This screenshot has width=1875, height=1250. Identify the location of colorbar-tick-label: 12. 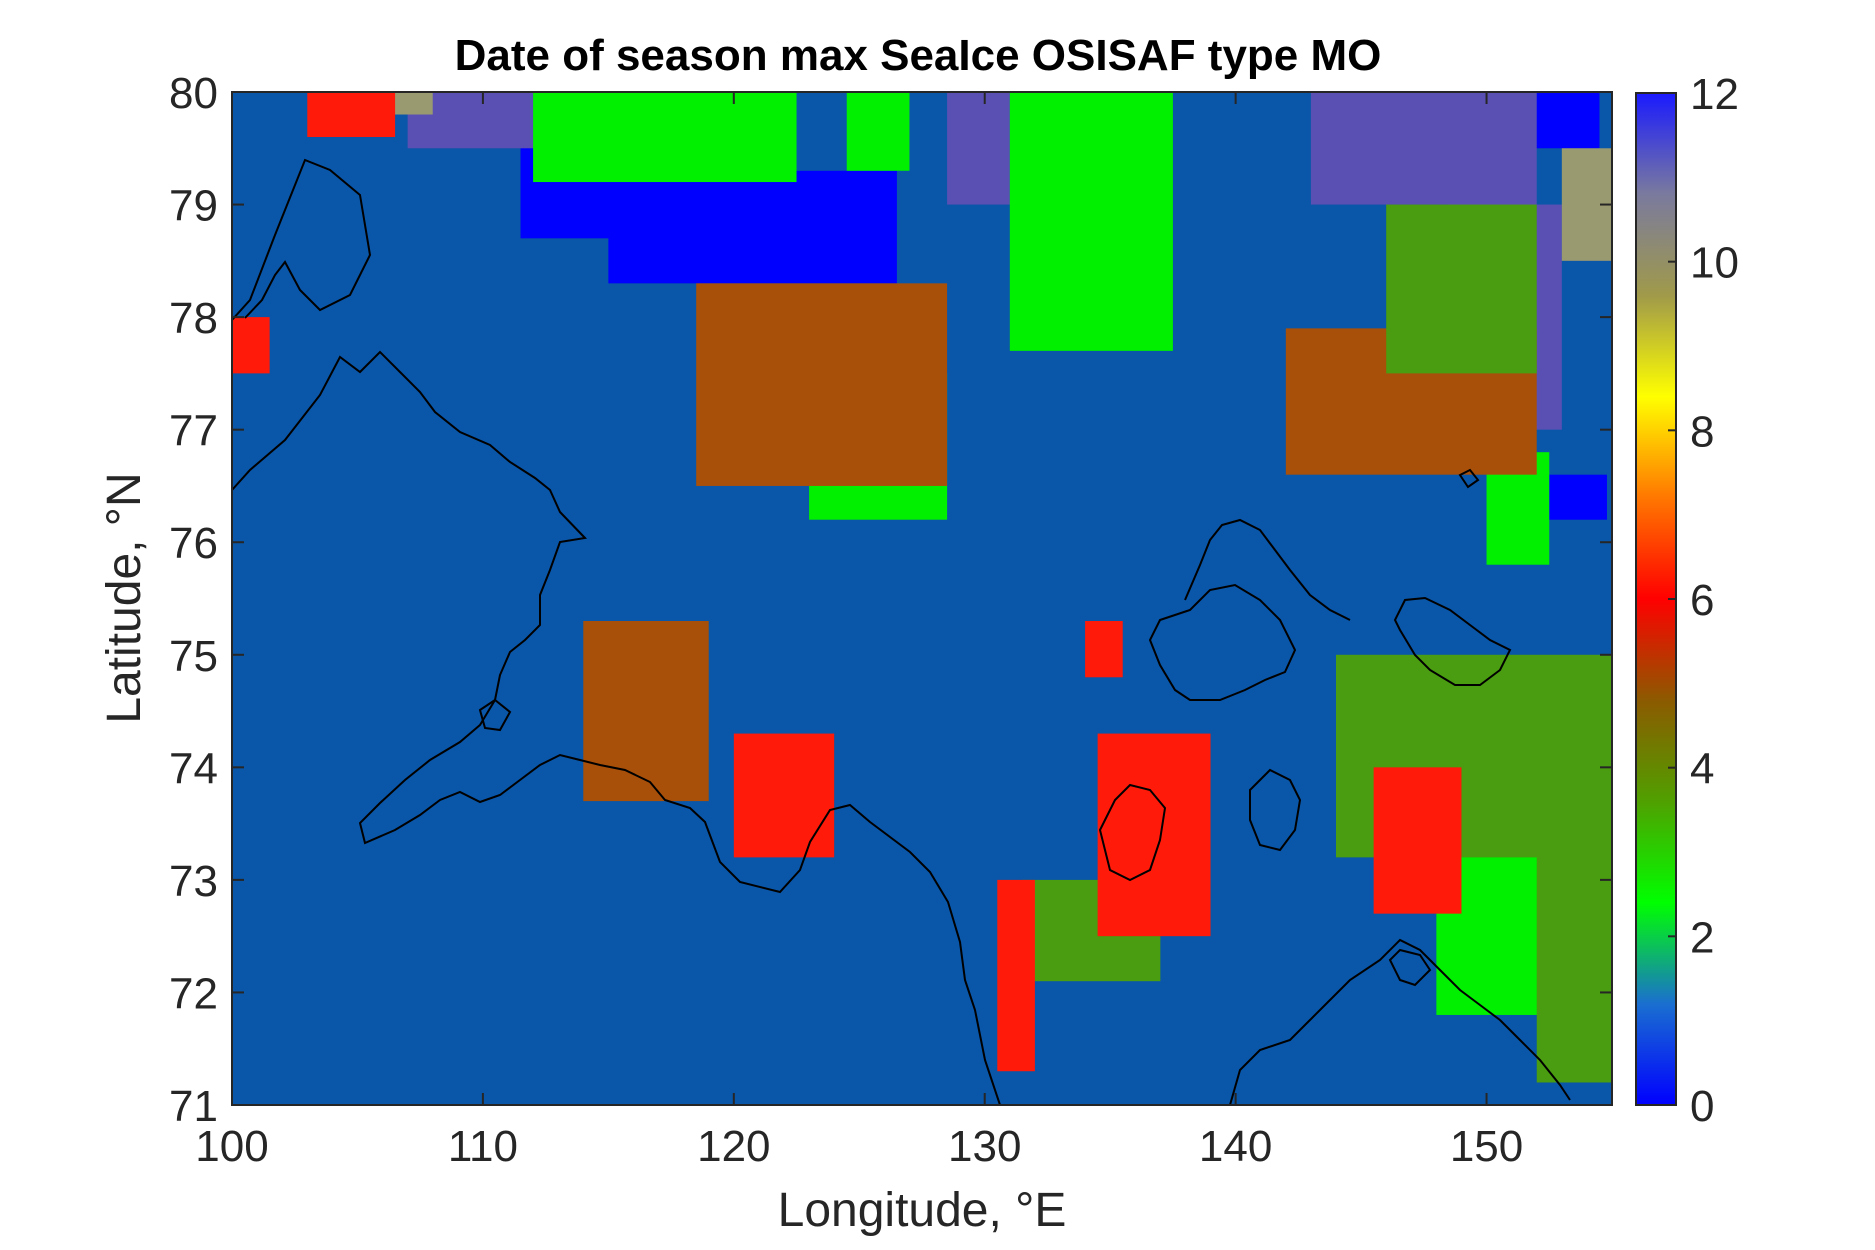
(1714, 94).